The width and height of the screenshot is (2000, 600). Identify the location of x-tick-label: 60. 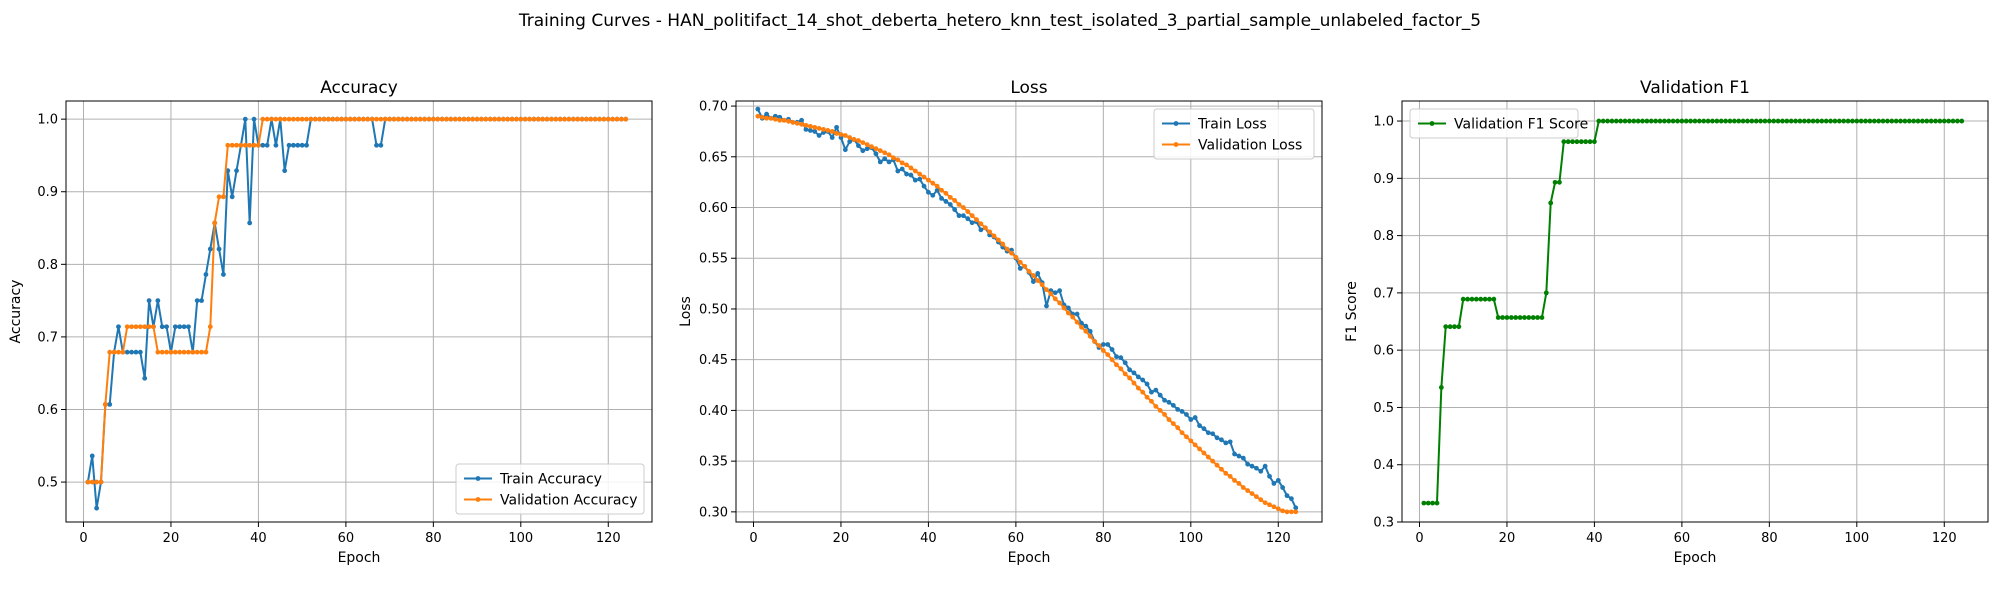
(1016, 538).